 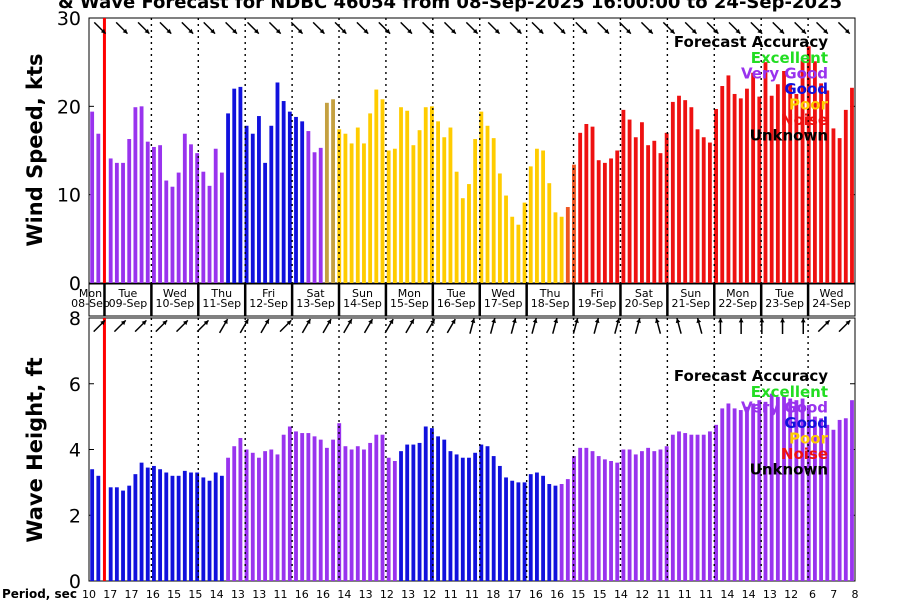 What do you see at coordinates (456, 303) in the screenshot?
I see `day-date-label: 16-Sep` at bounding box center [456, 303].